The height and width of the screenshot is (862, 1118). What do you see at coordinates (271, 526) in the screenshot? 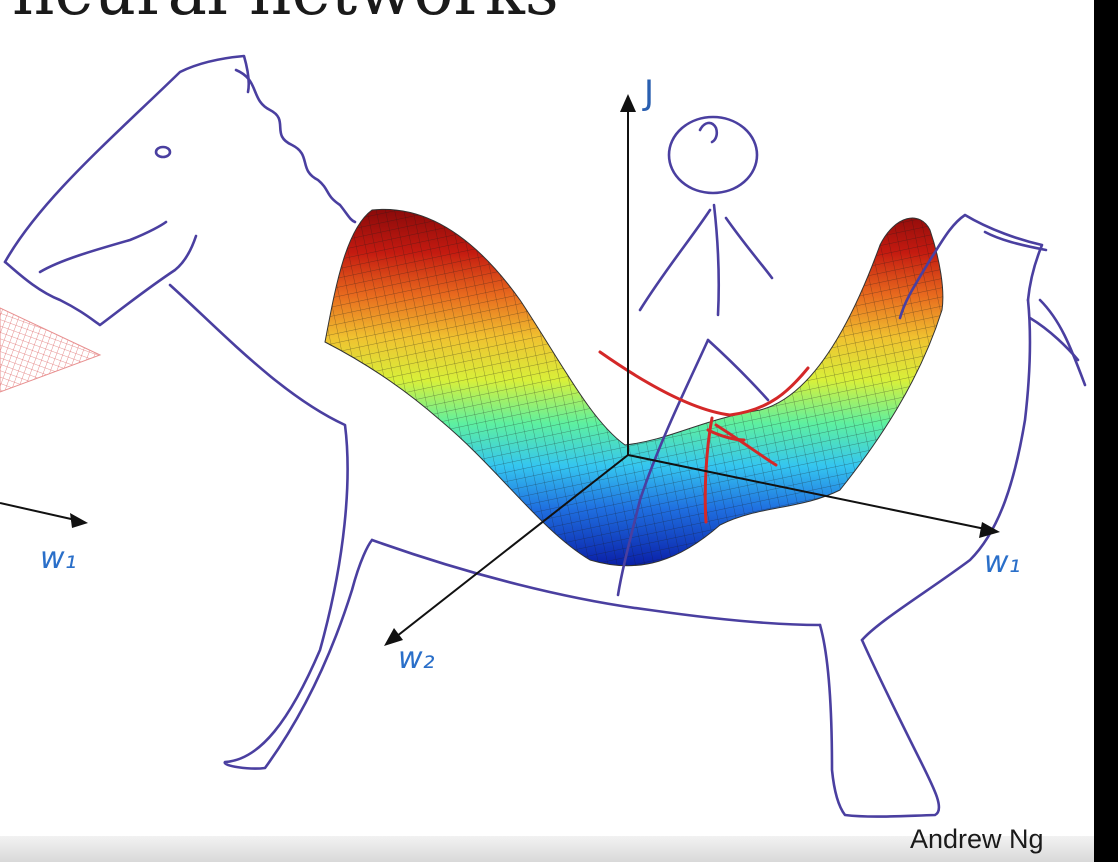
I see `horse-front-leg` at bounding box center [271, 526].